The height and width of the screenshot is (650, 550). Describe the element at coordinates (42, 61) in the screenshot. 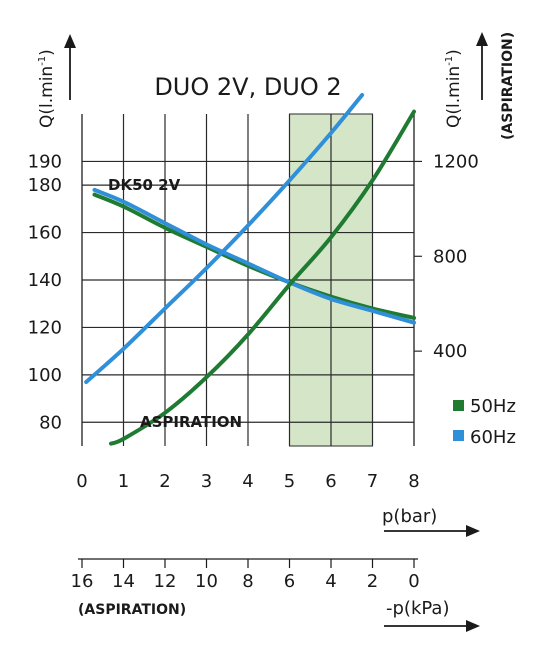

I see `left-axis-label-sup: -1` at that location.